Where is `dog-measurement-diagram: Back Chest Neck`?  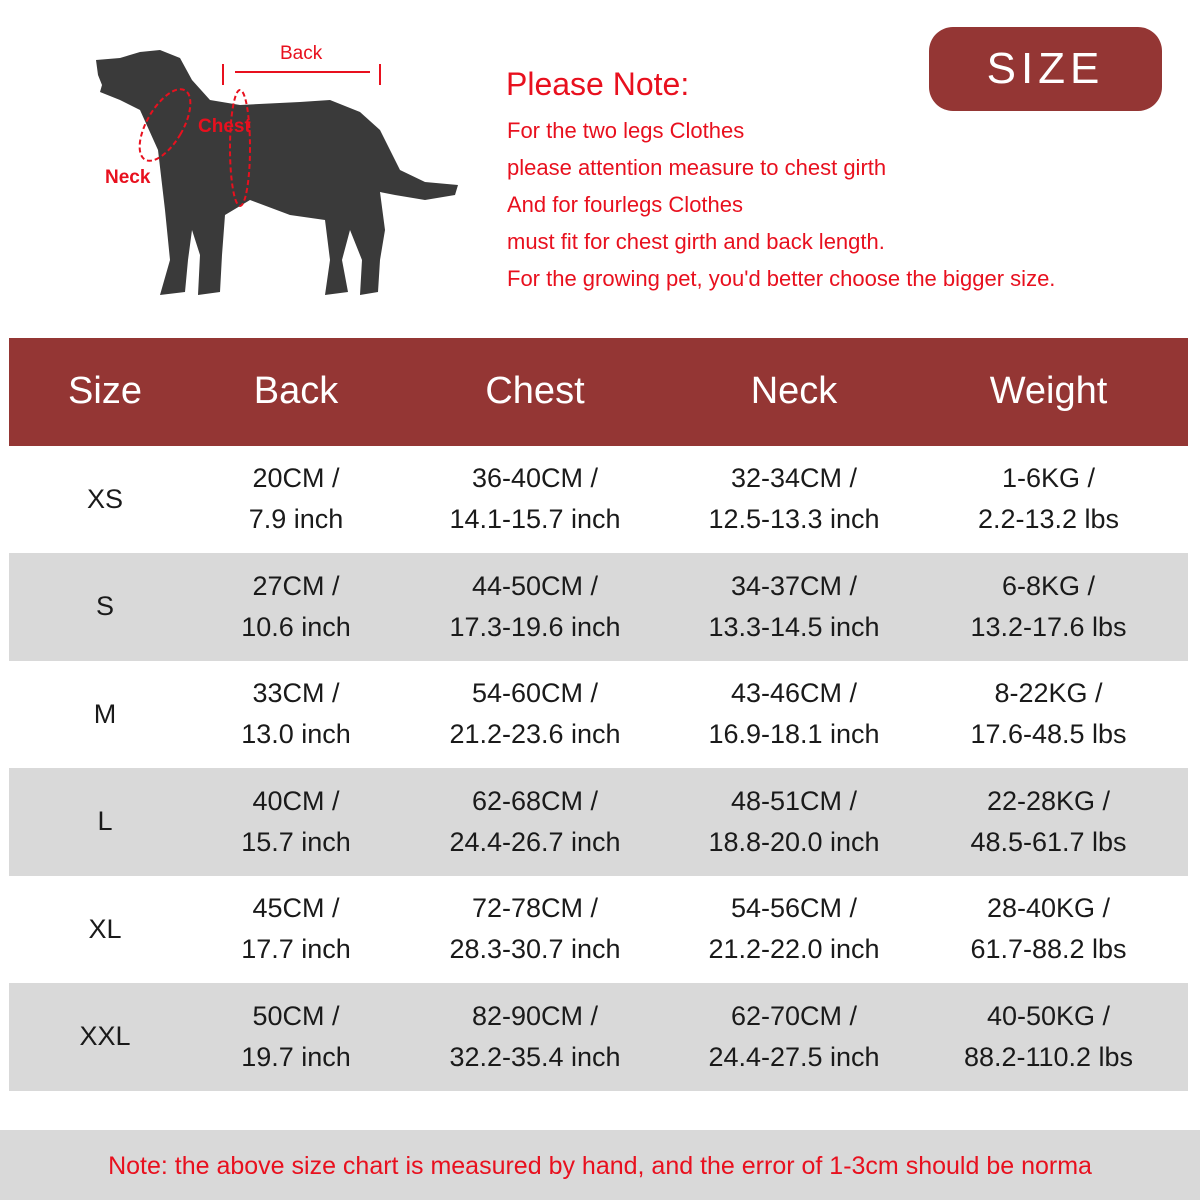
dog-measurement-diagram: Back Chest Neck is located at coordinates (280, 170).